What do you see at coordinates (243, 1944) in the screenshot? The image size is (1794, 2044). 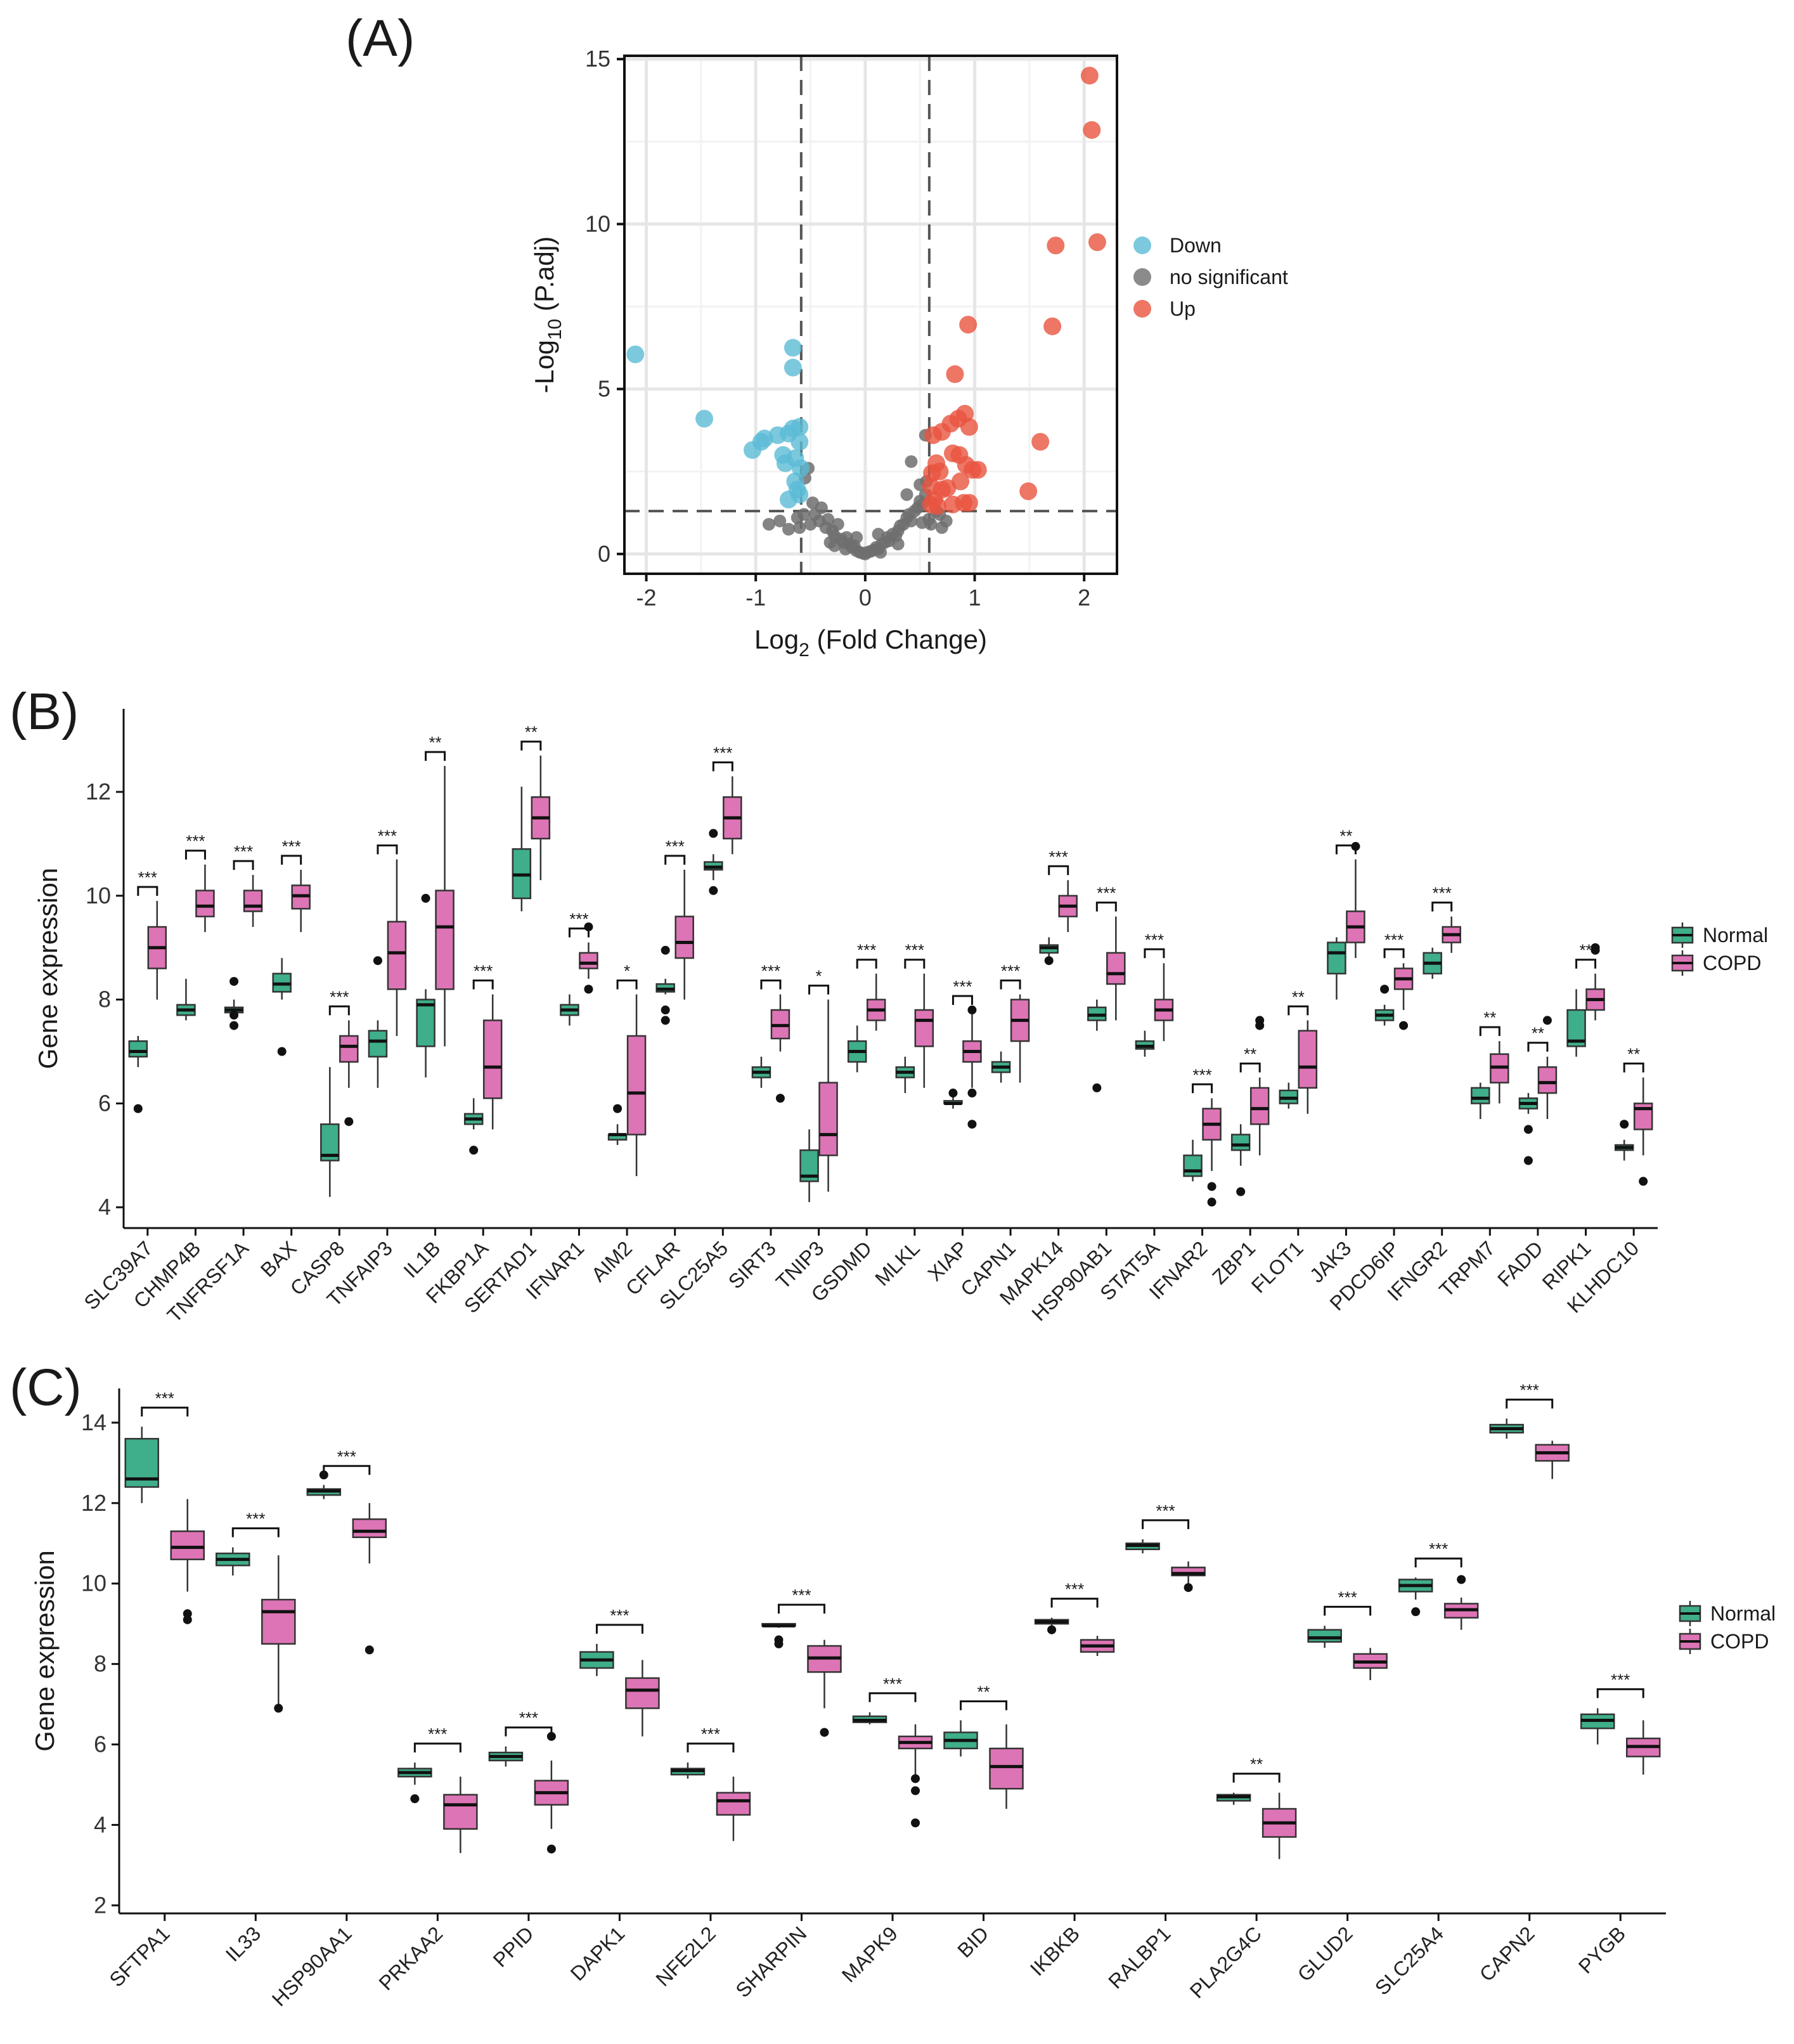 I see `x-category-label: IL33` at bounding box center [243, 1944].